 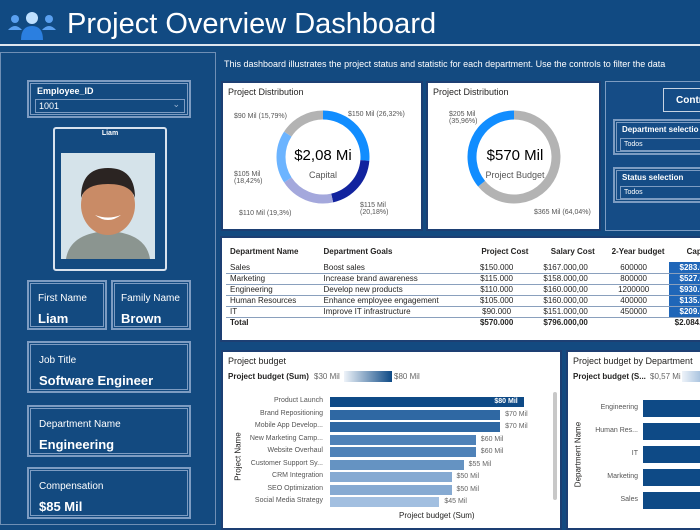 I want to click on total-cell: $796.000,00, so click(x=565, y=322).